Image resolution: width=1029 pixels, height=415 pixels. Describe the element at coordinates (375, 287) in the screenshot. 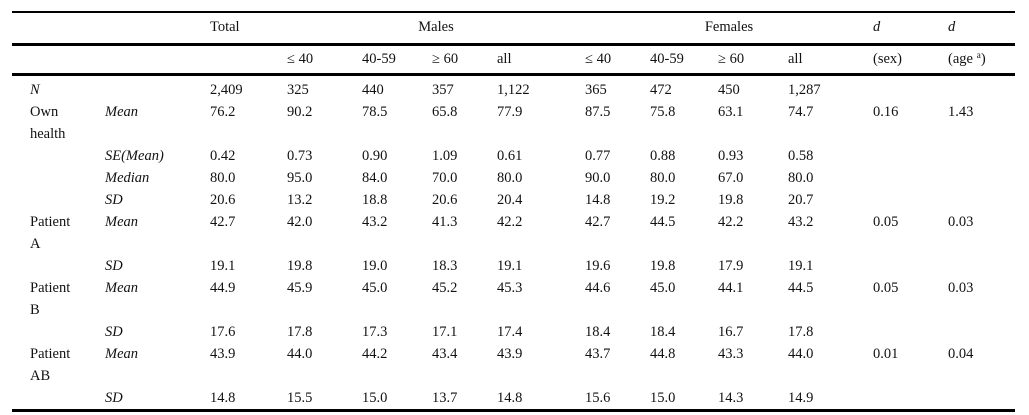

I see `cell-value: 45.0` at that location.